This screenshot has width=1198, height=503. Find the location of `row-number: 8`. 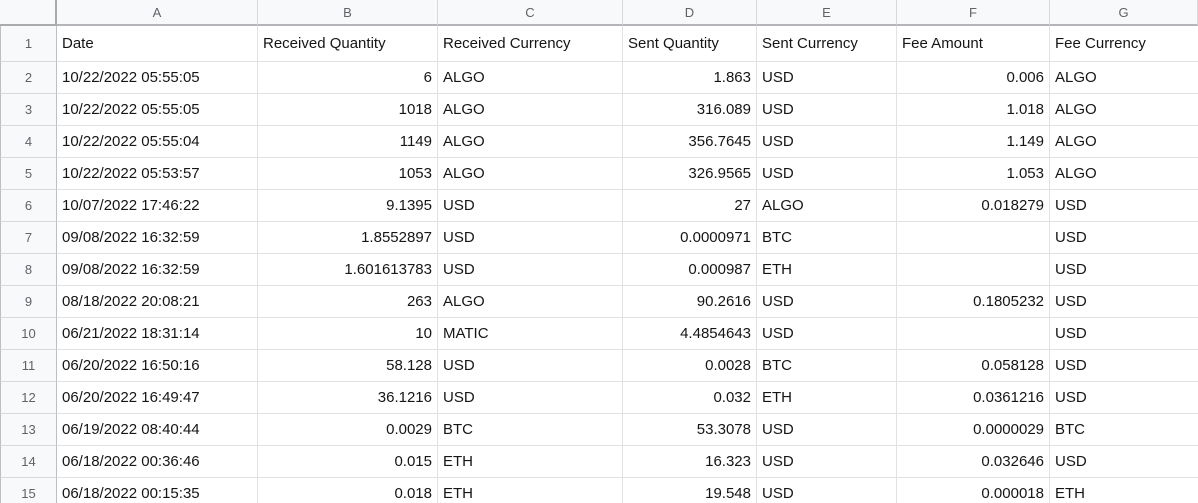

row-number: 8 is located at coordinates (28, 270).